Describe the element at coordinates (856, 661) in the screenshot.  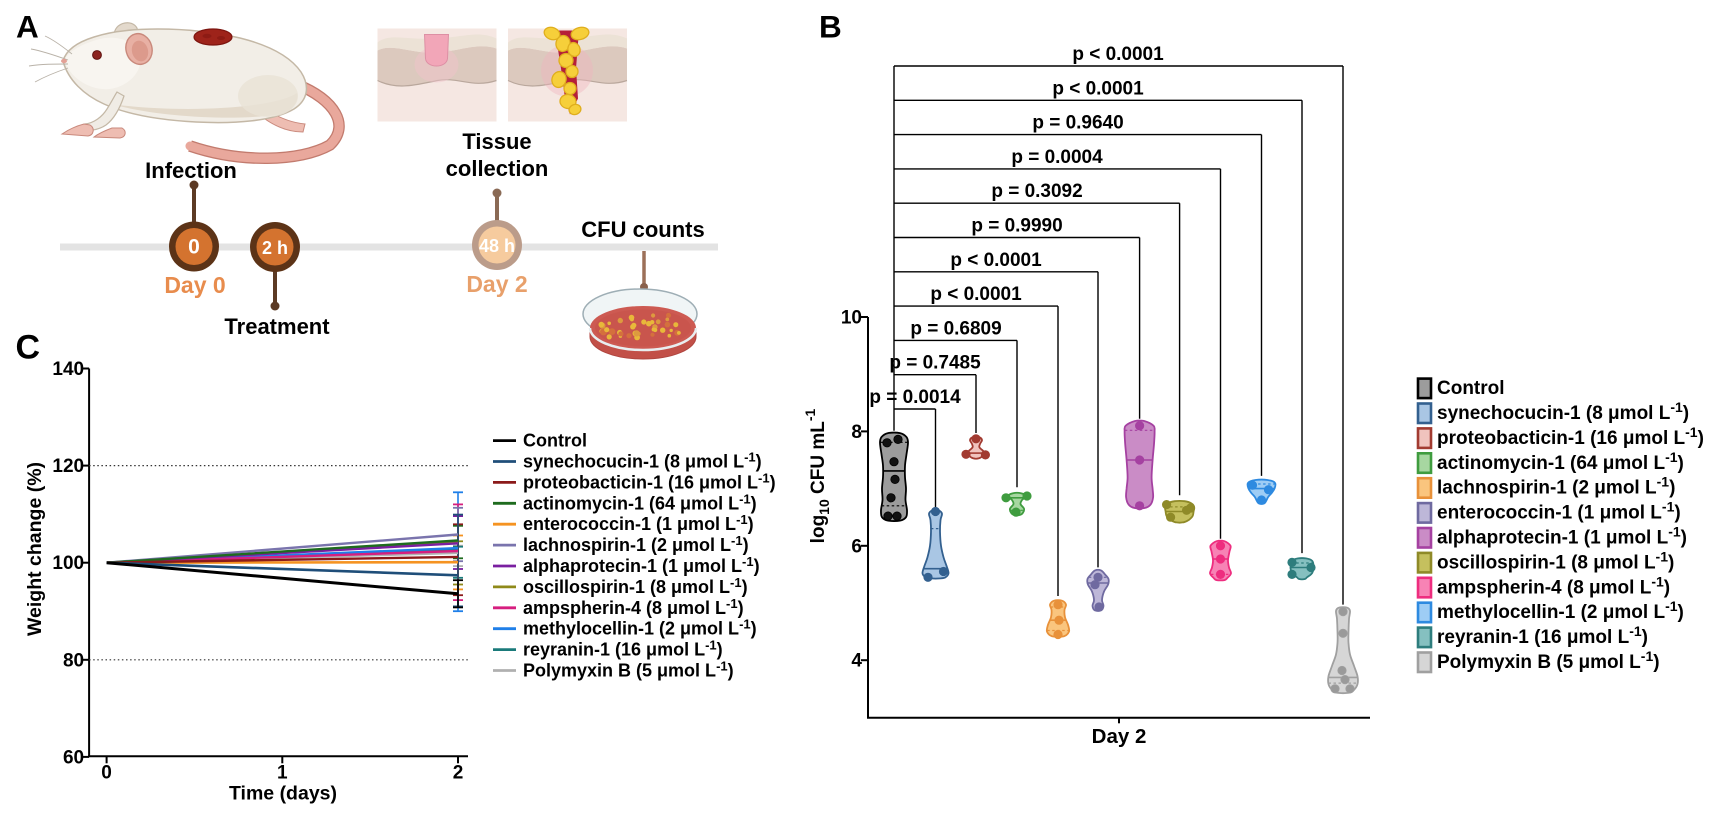
I see `svg-text: 4` at that location.